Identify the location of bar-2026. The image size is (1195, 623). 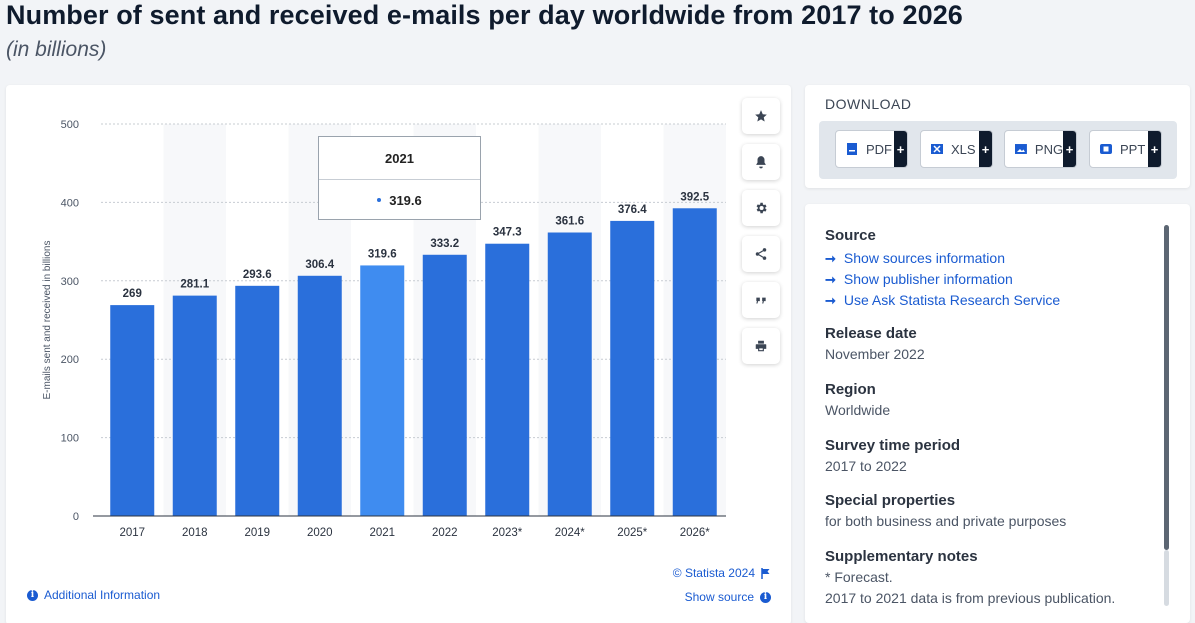
(694, 362).